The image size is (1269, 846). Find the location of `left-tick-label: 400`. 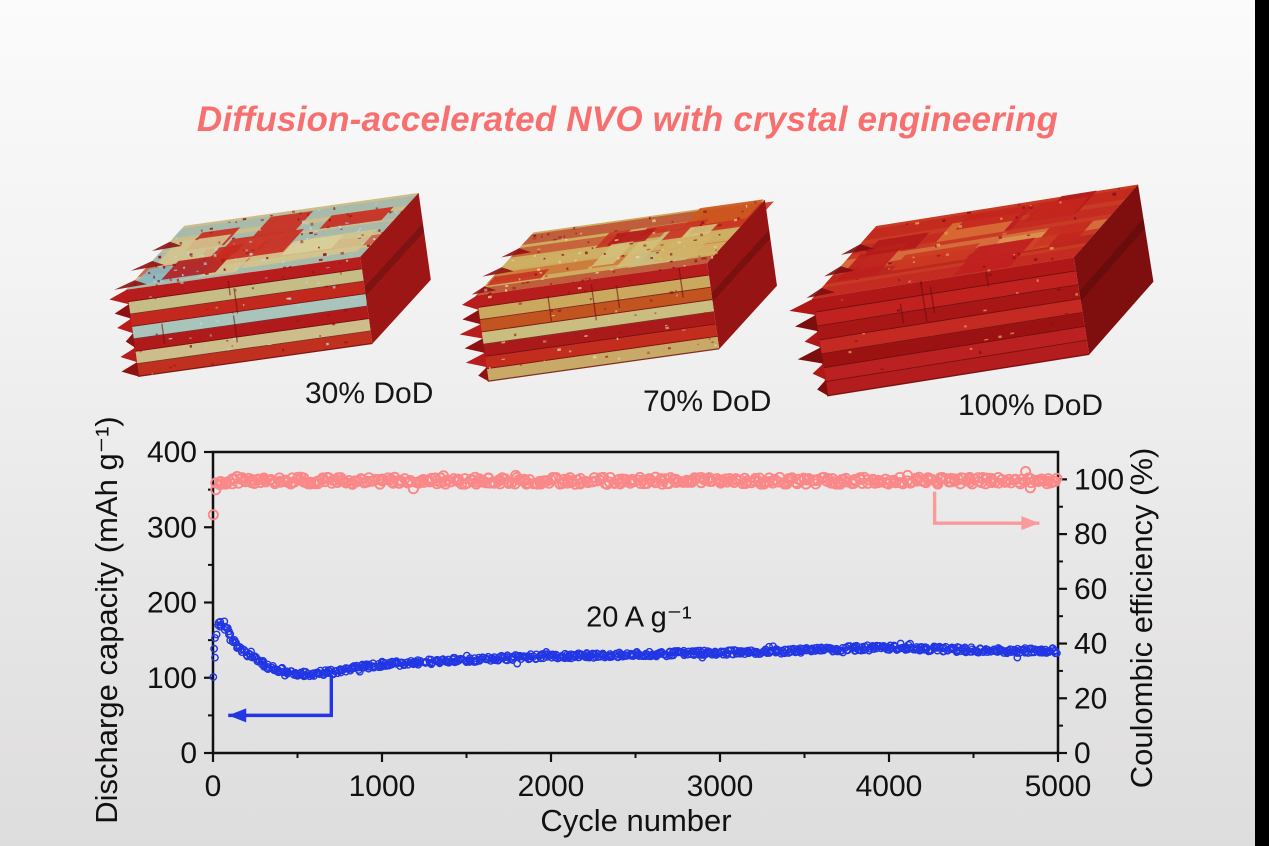

left-tick-label: 400 is located at coordinates (172, 452).